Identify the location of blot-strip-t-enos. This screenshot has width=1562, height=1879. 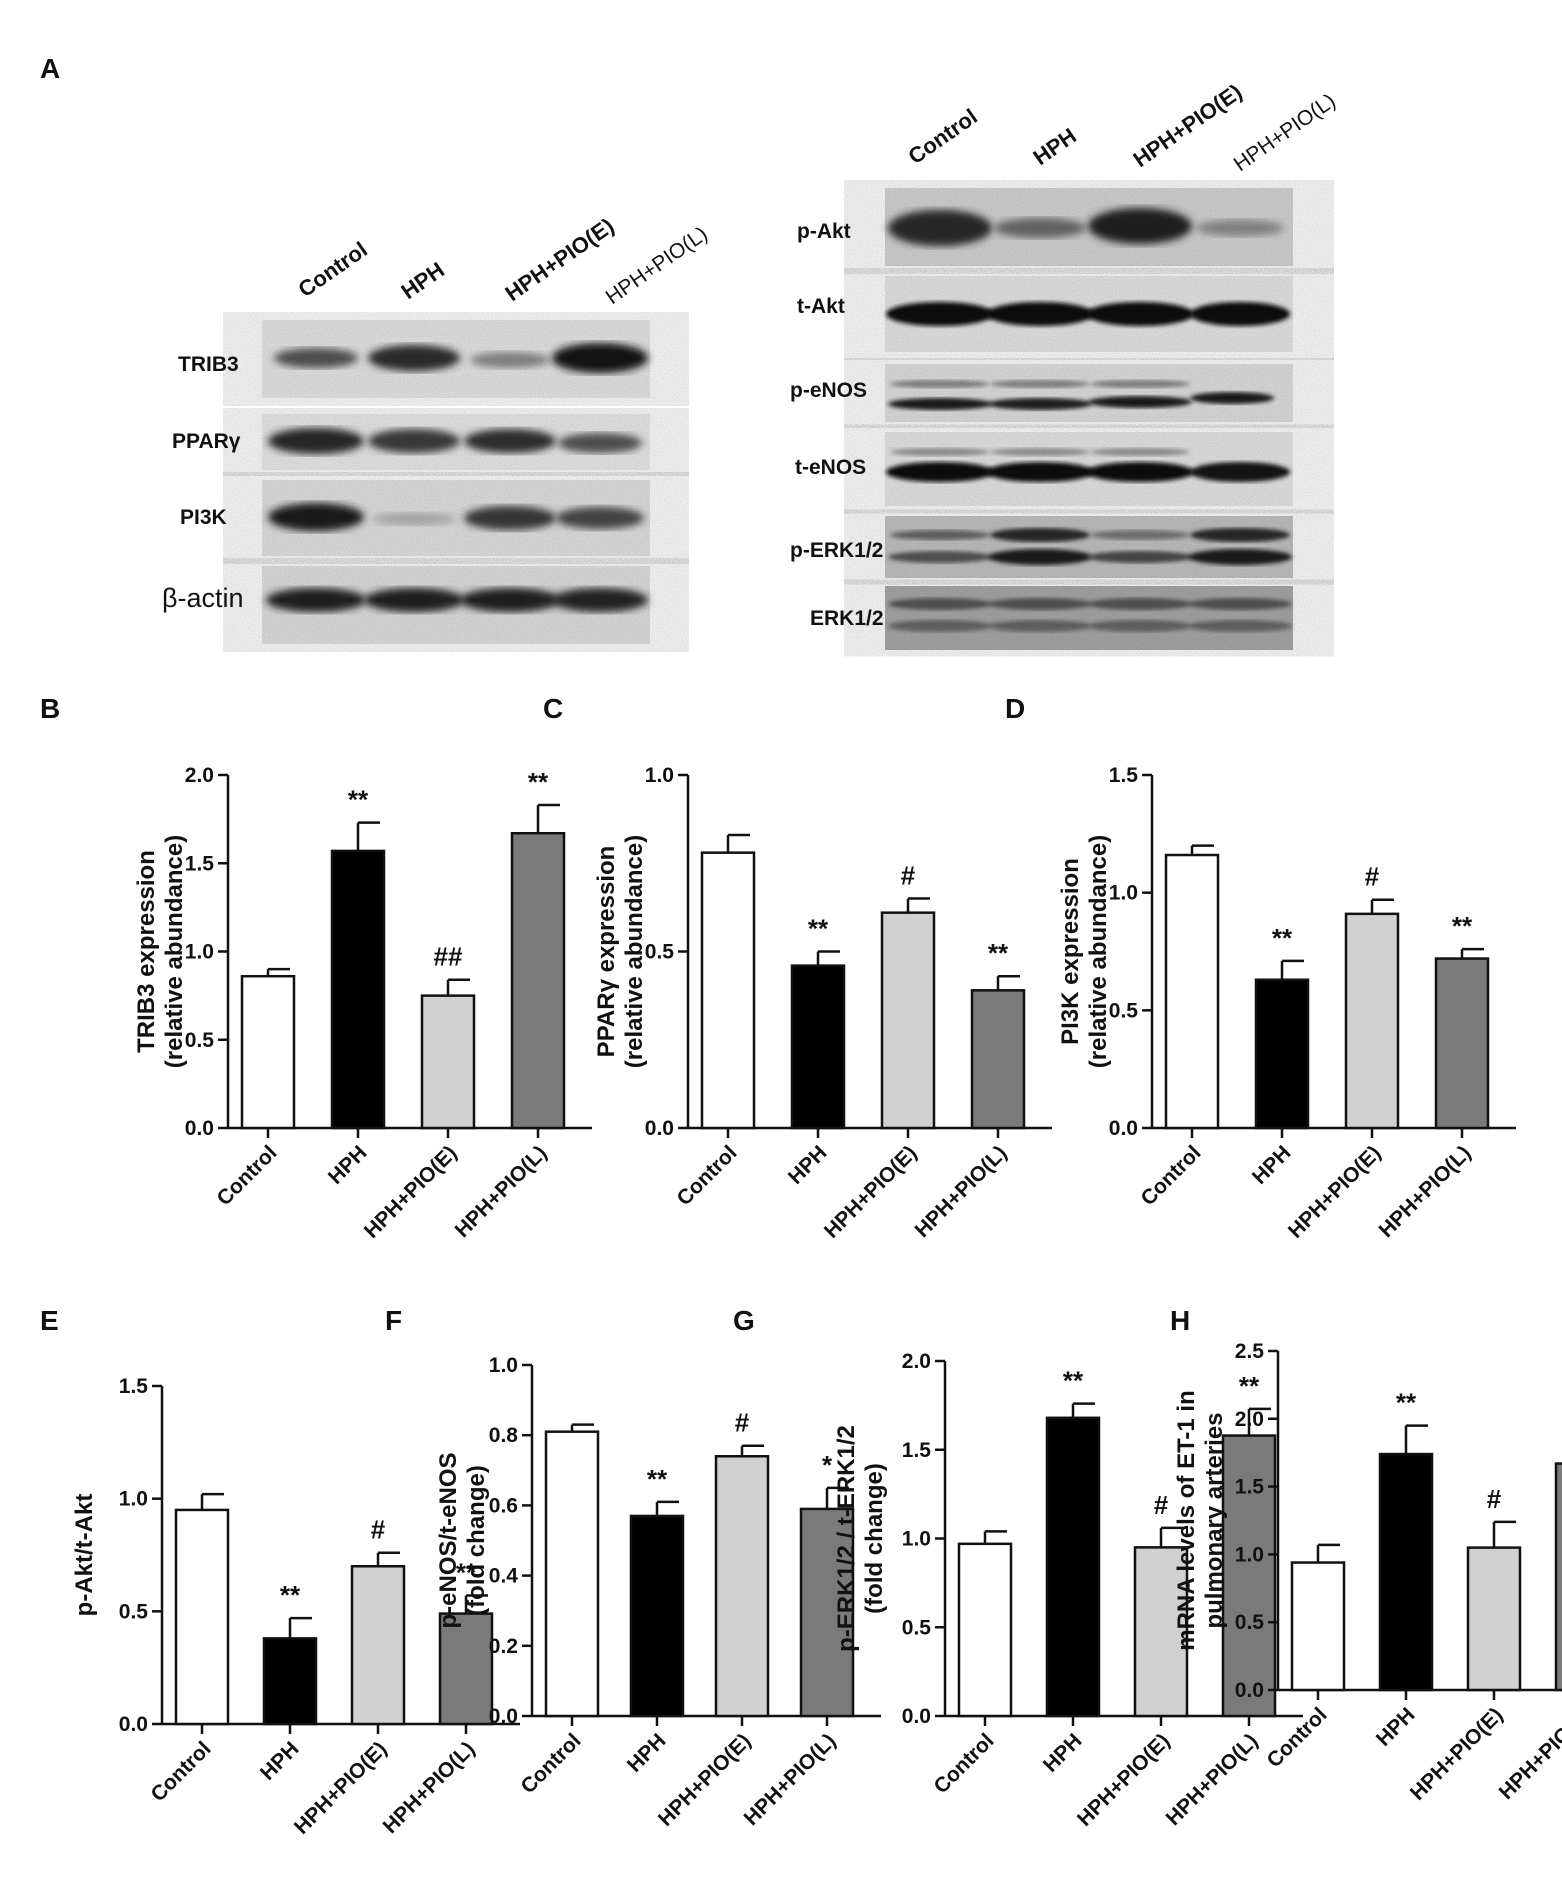
(1089, 469).